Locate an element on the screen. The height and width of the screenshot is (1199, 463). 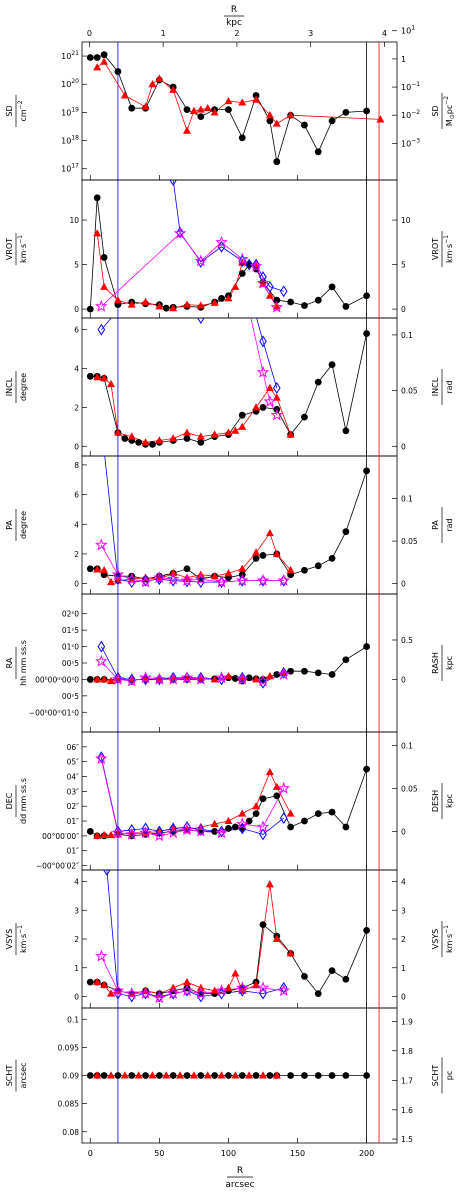
left-axis-unit: degree is located at coordinates (23, 387).